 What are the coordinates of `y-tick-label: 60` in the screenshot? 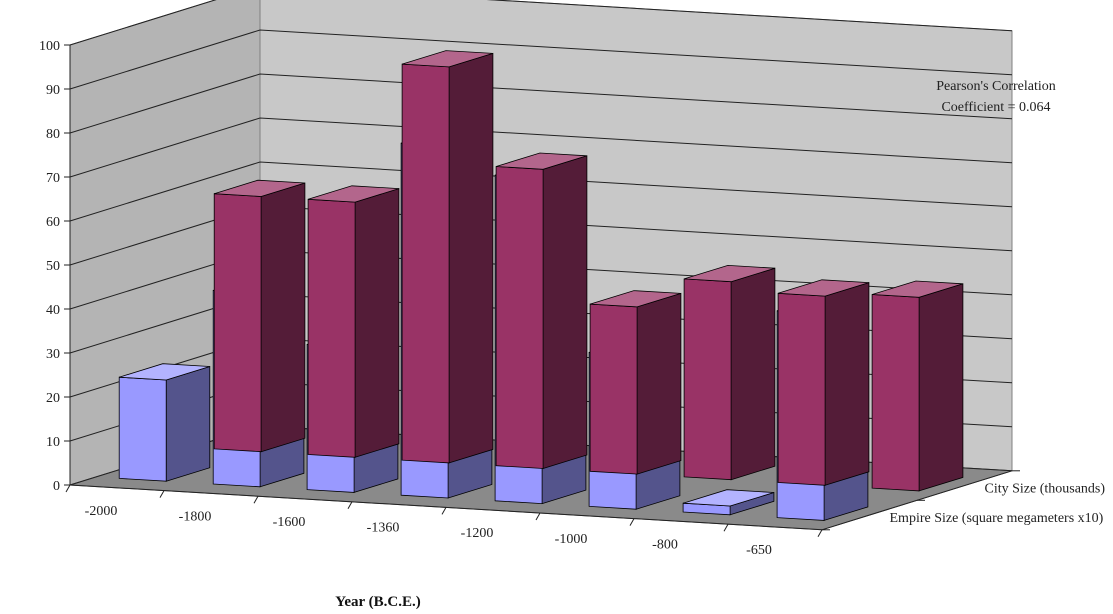 It's located at (53, 222).